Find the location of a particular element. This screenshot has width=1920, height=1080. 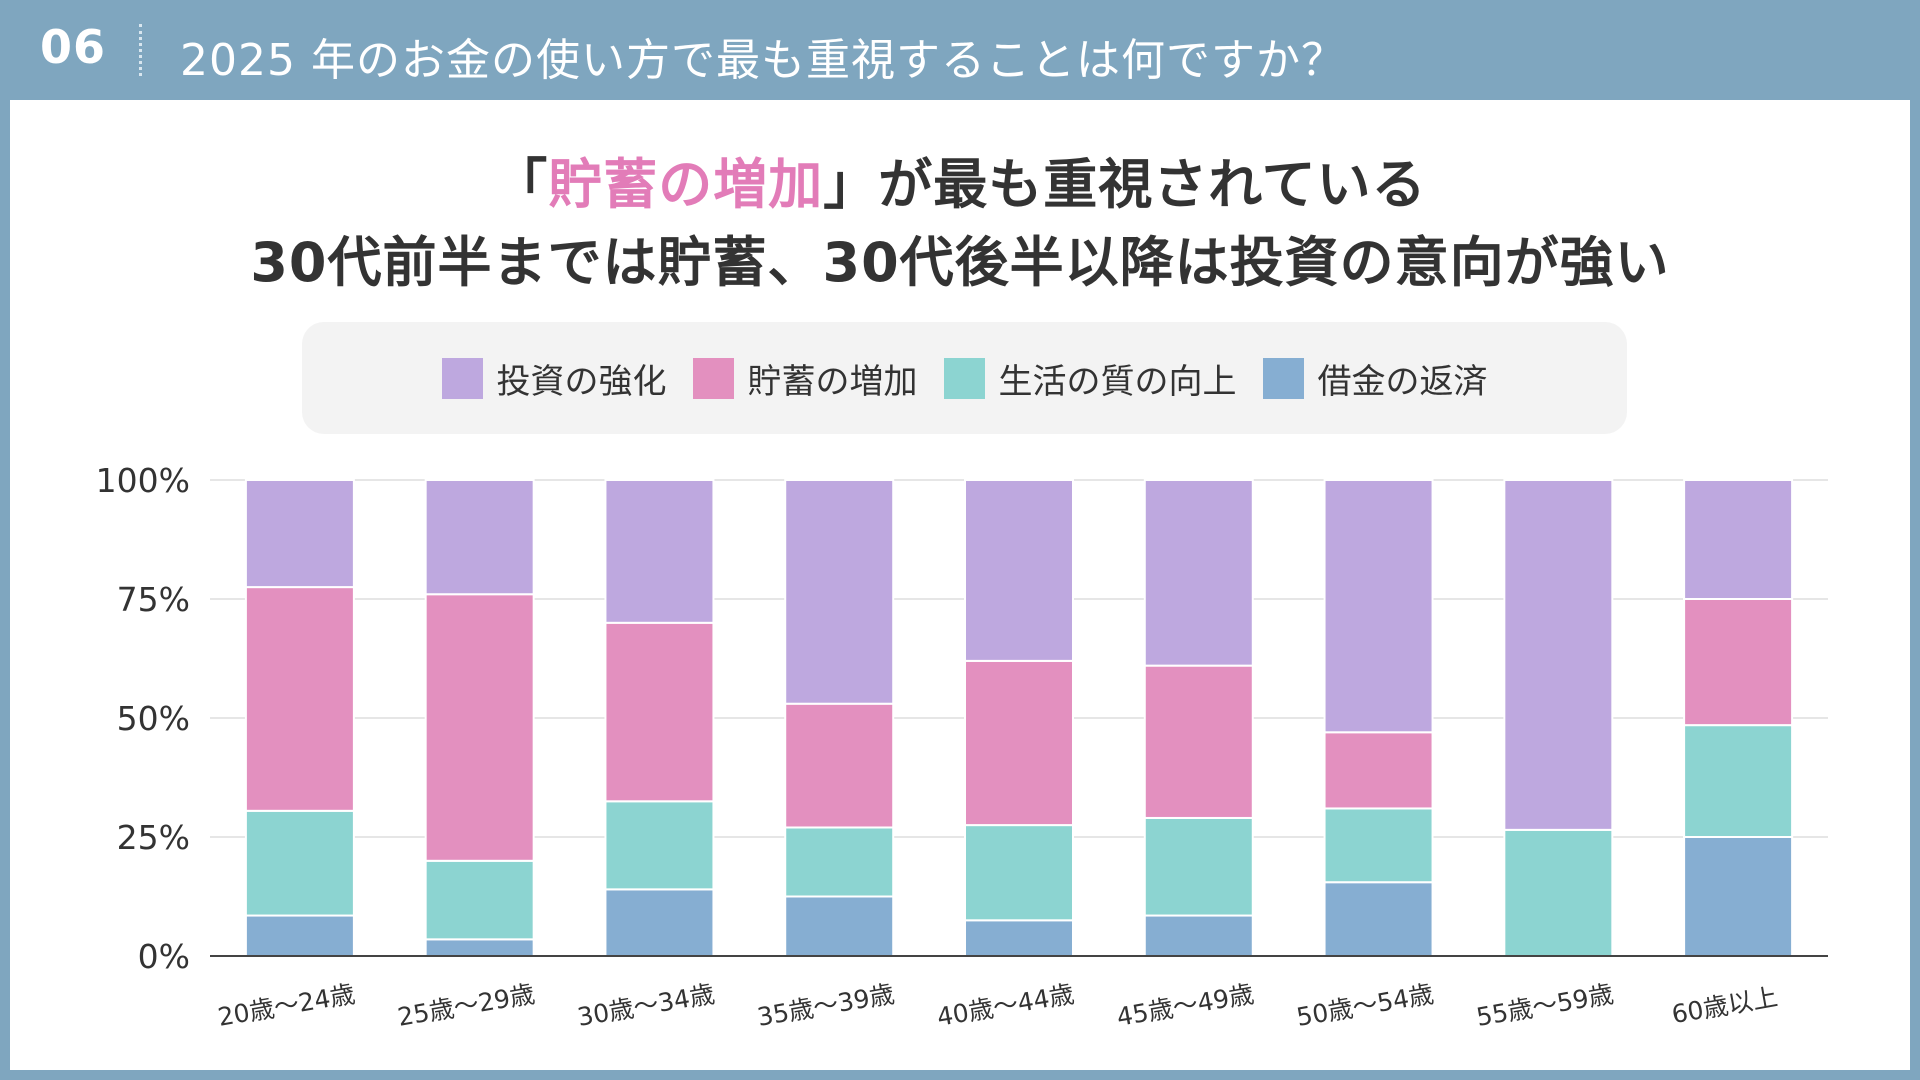

legend-item-savings: 貯蓄の増加 is located at coordinates (805, 378).